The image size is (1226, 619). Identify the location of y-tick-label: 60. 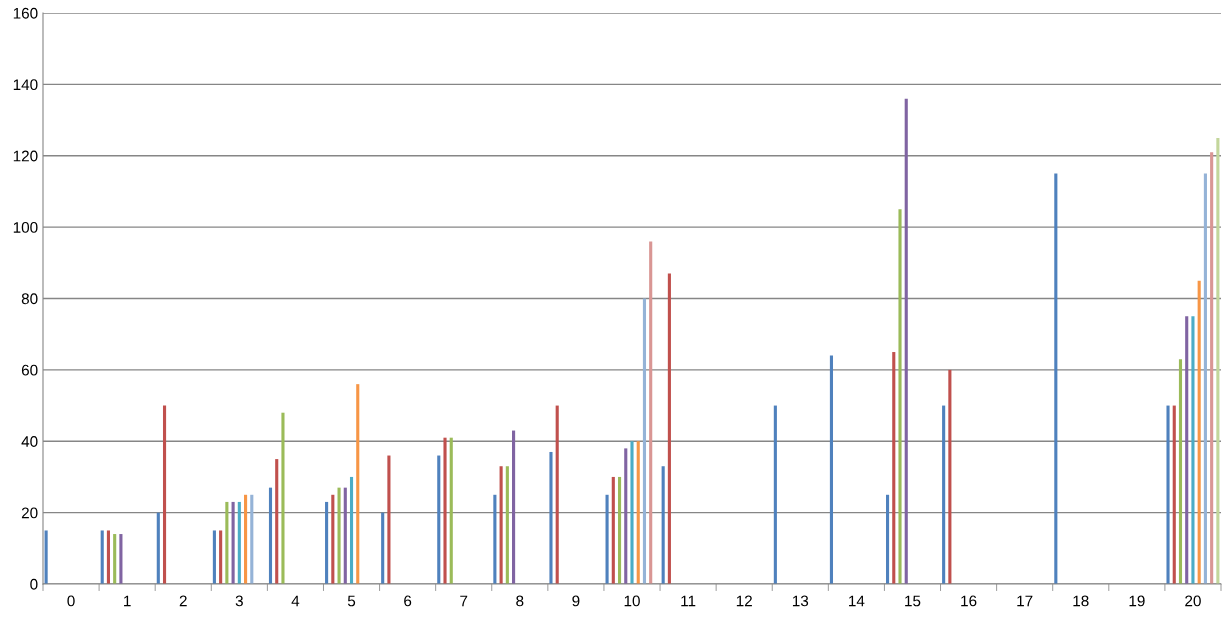
(29, 370).